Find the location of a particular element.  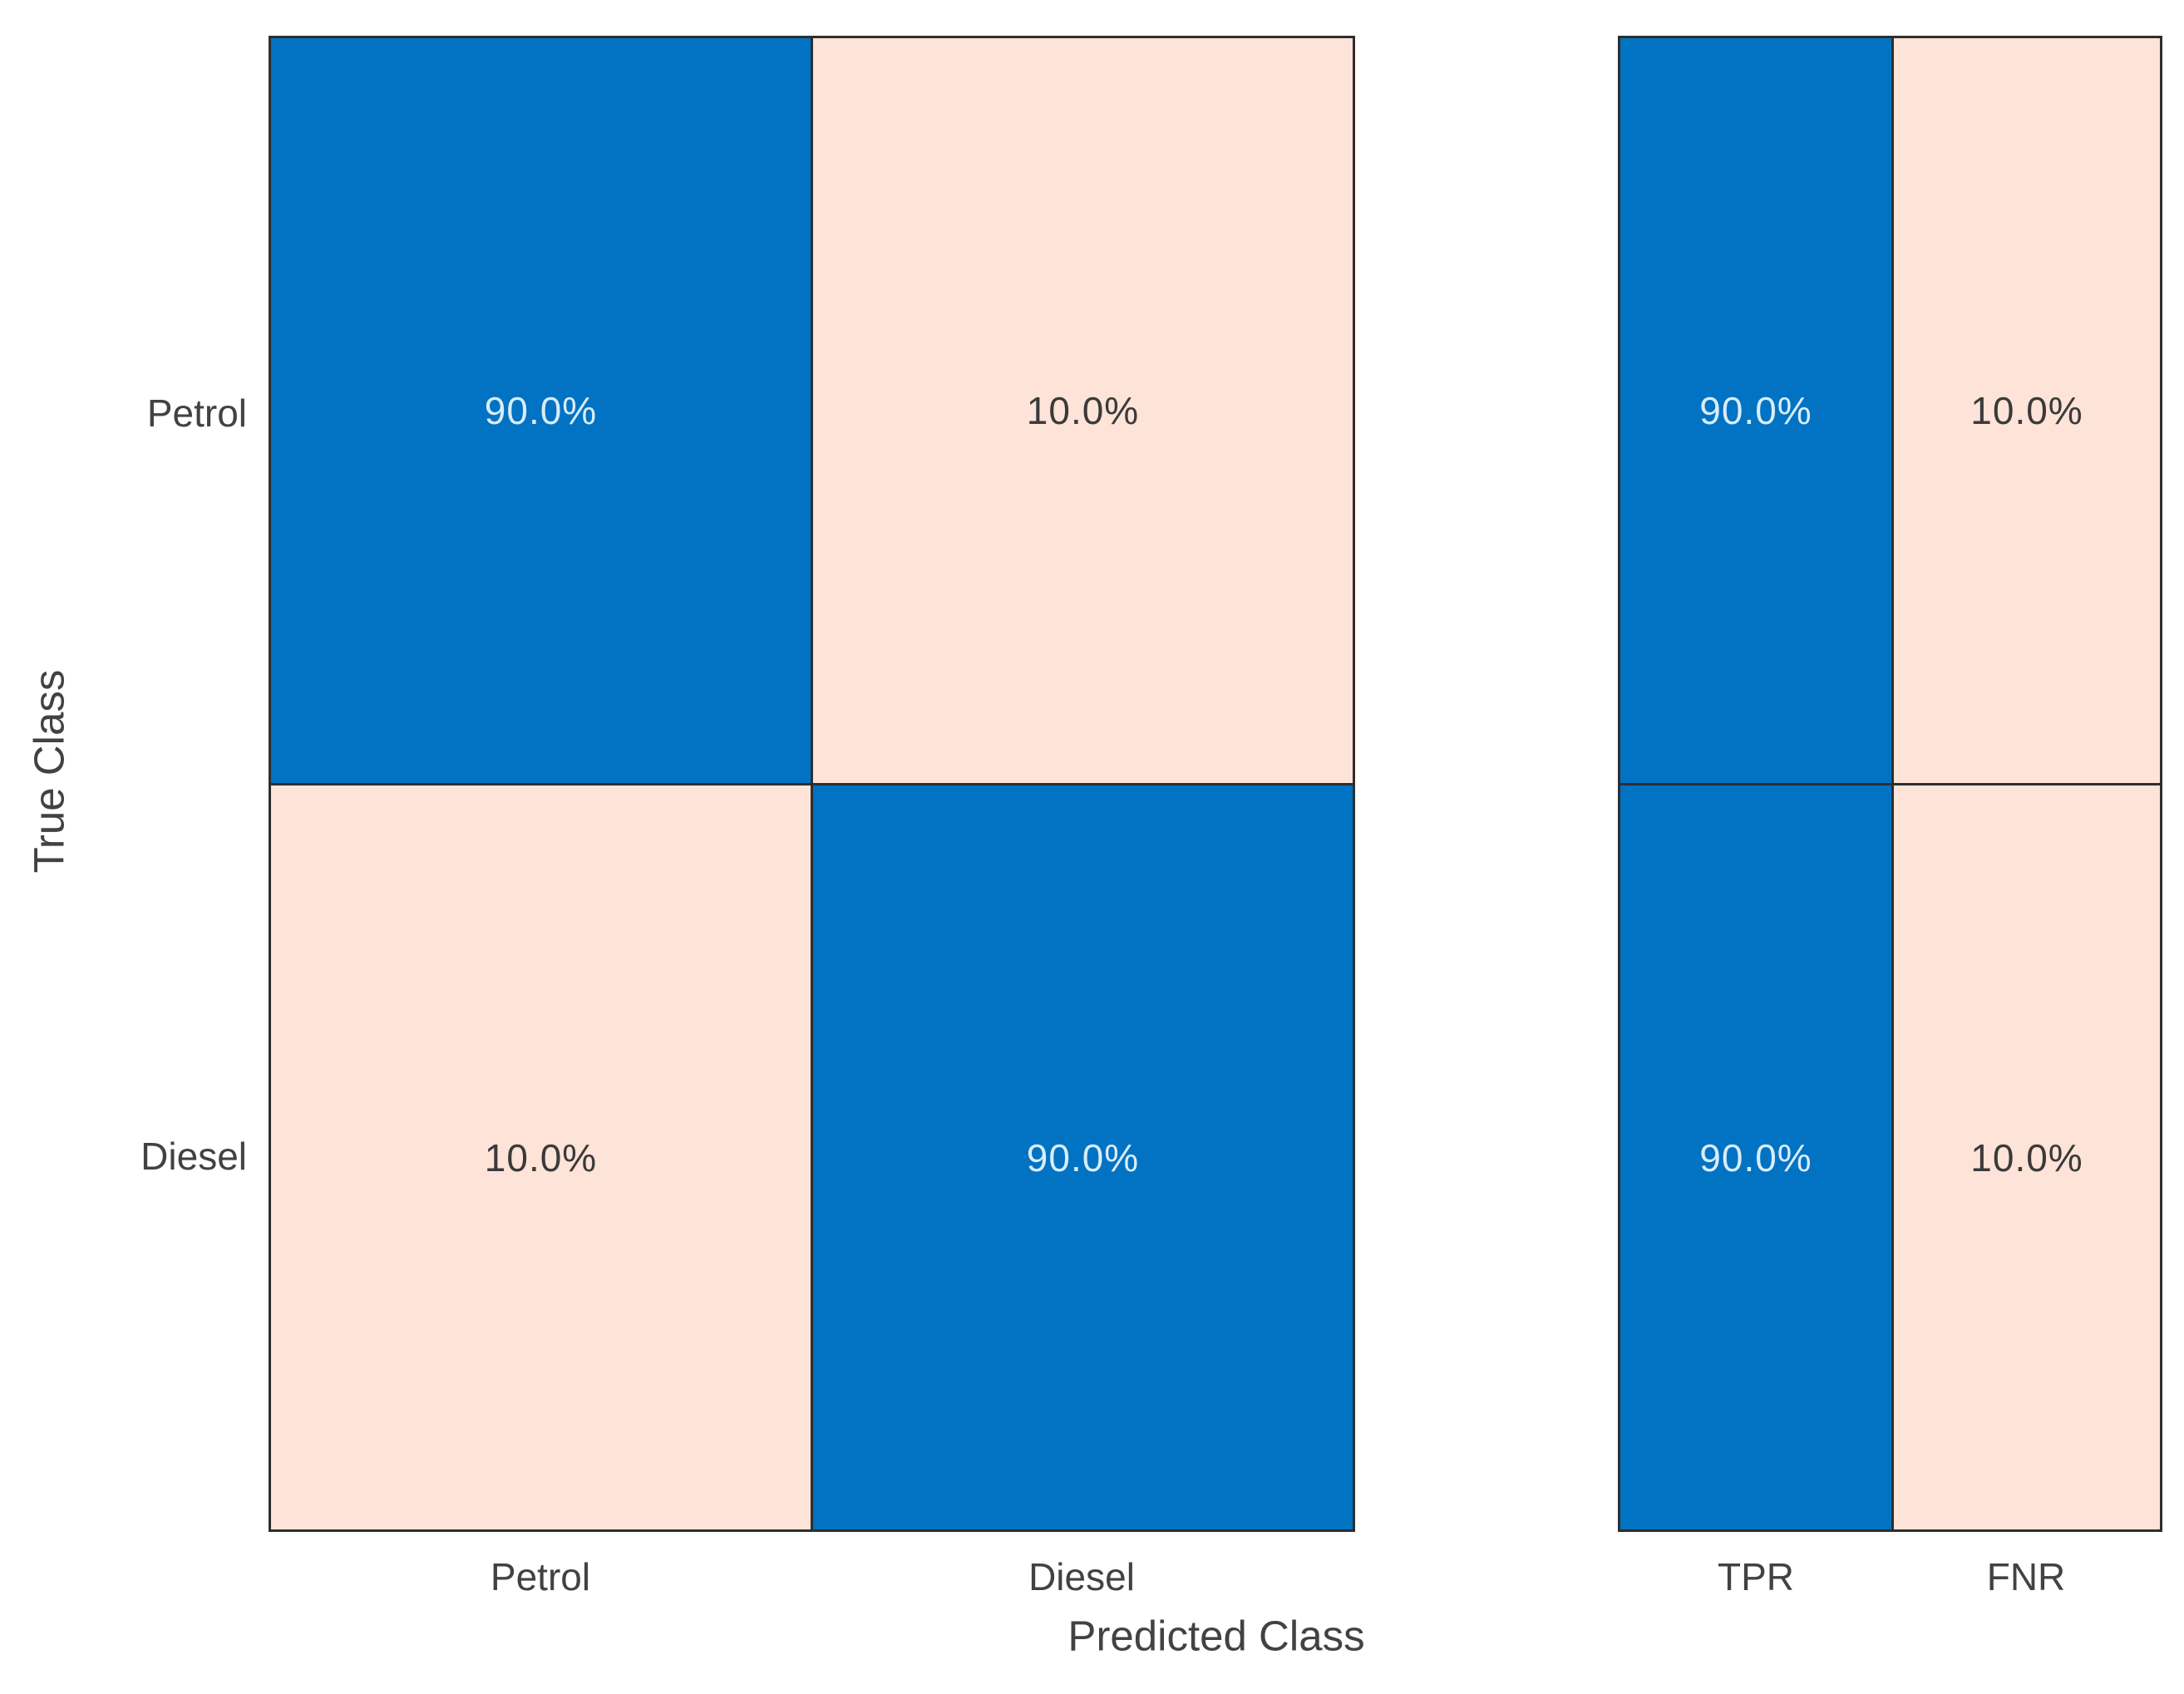

matrix-cell-diesel-petrol: 10.0% is located at coordinates (542, 1157).